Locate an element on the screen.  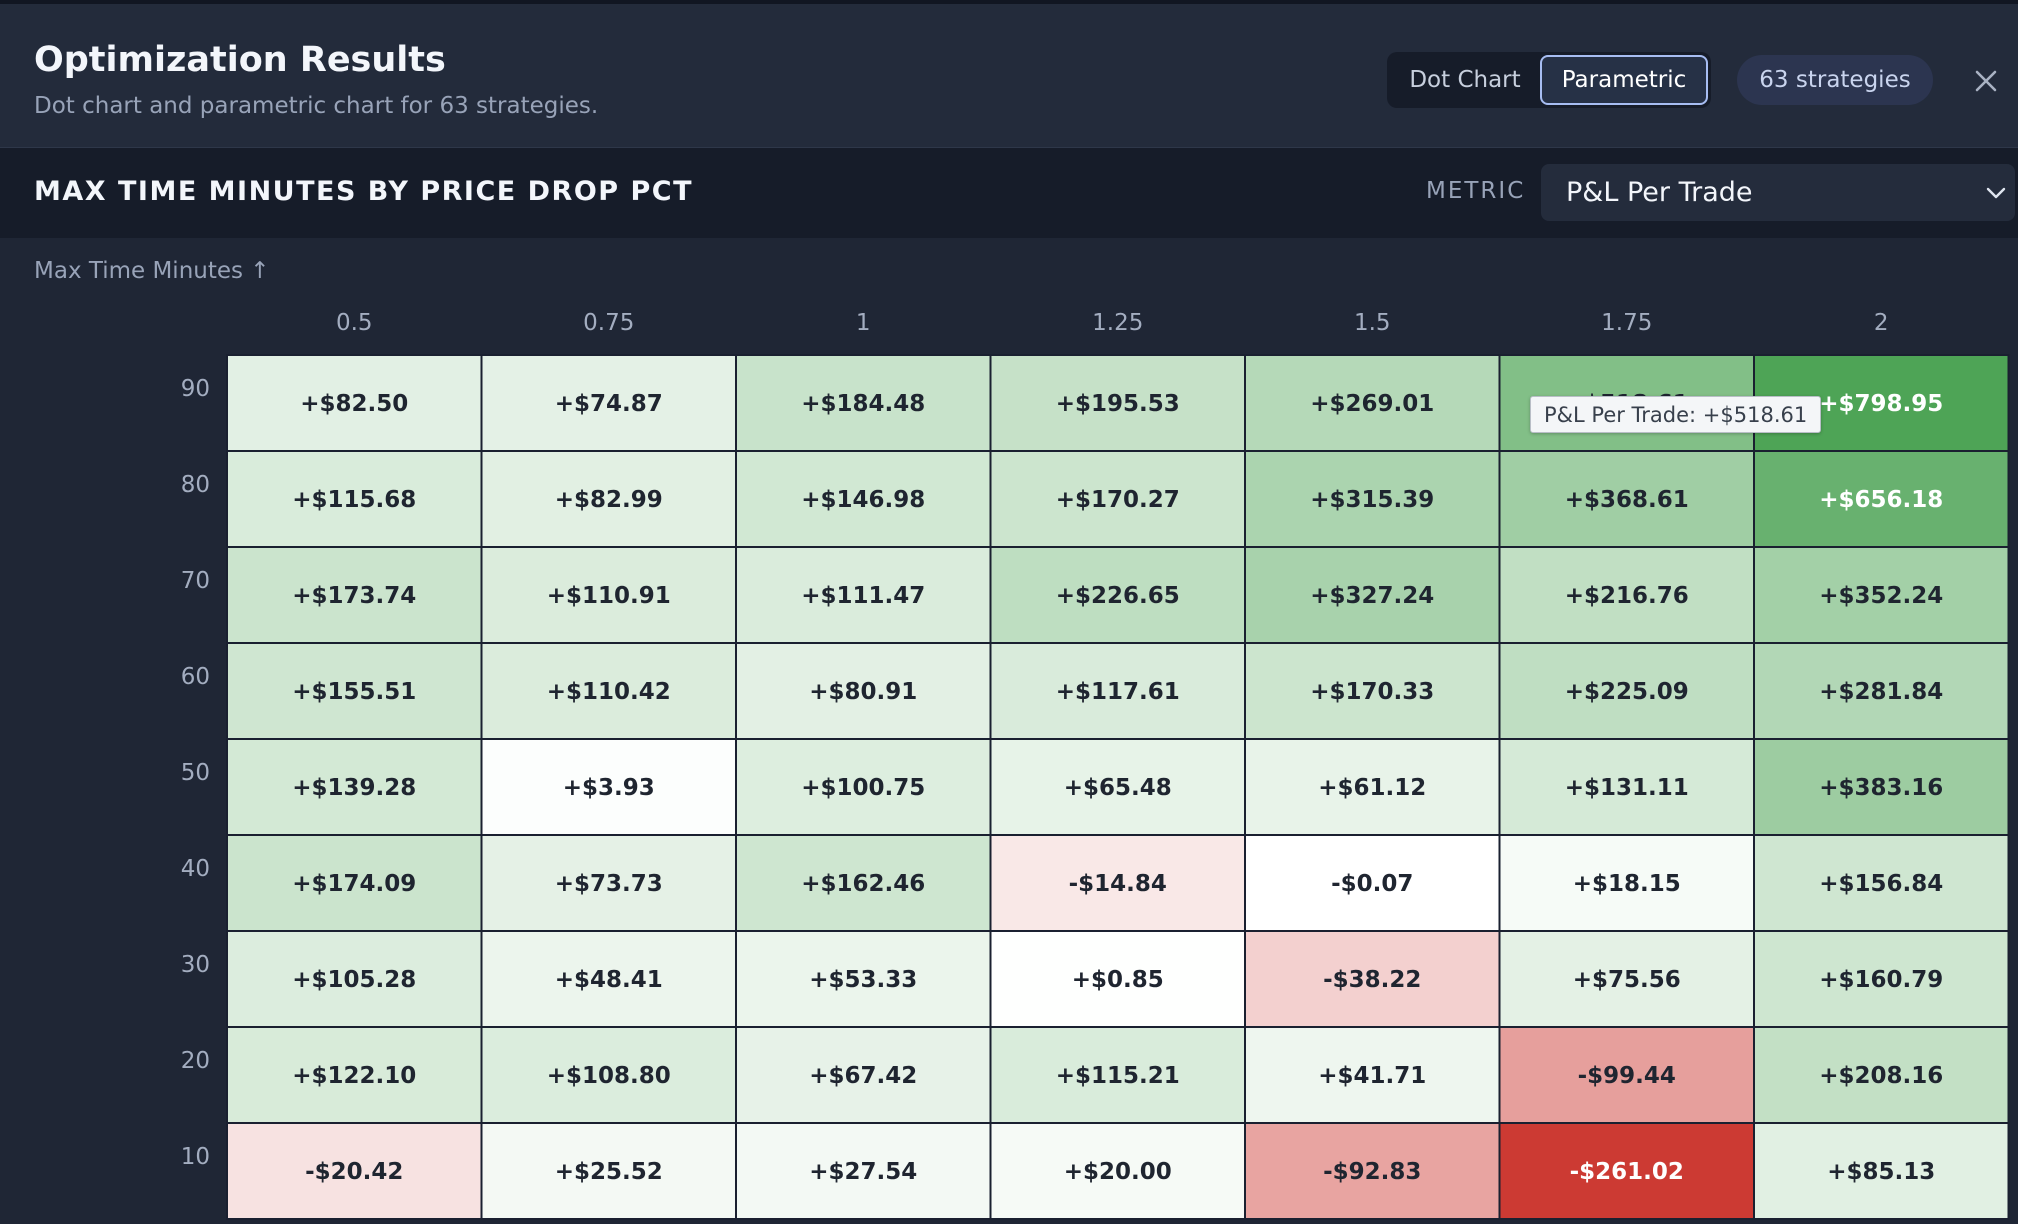
y-tick-label: 40 is located at coordinates (195, 869).